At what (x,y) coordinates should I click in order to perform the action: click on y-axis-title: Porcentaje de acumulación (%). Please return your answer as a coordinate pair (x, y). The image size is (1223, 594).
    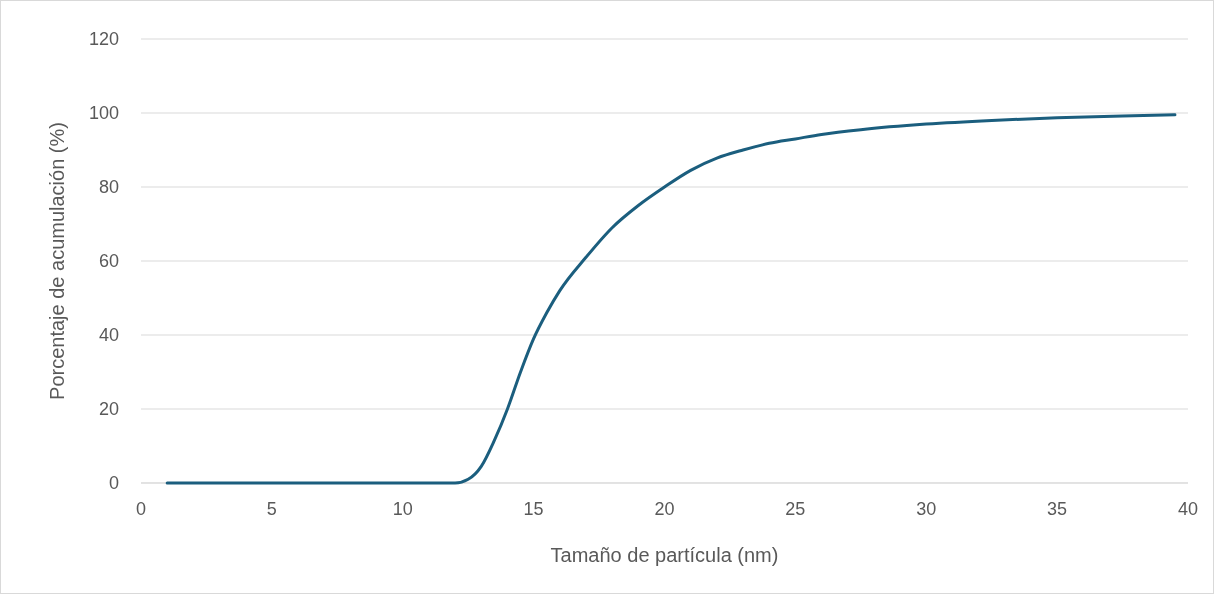
    Looking at the image, I should click on (57, 261).